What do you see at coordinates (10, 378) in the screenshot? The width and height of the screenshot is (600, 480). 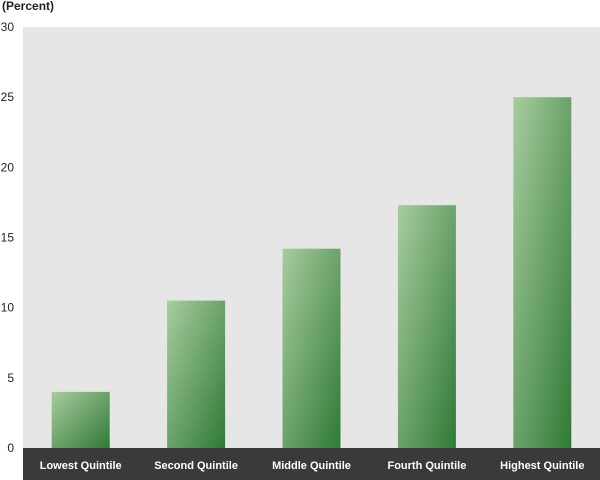 I see `y-tick-label: 5` at bounding box center [10, 378].